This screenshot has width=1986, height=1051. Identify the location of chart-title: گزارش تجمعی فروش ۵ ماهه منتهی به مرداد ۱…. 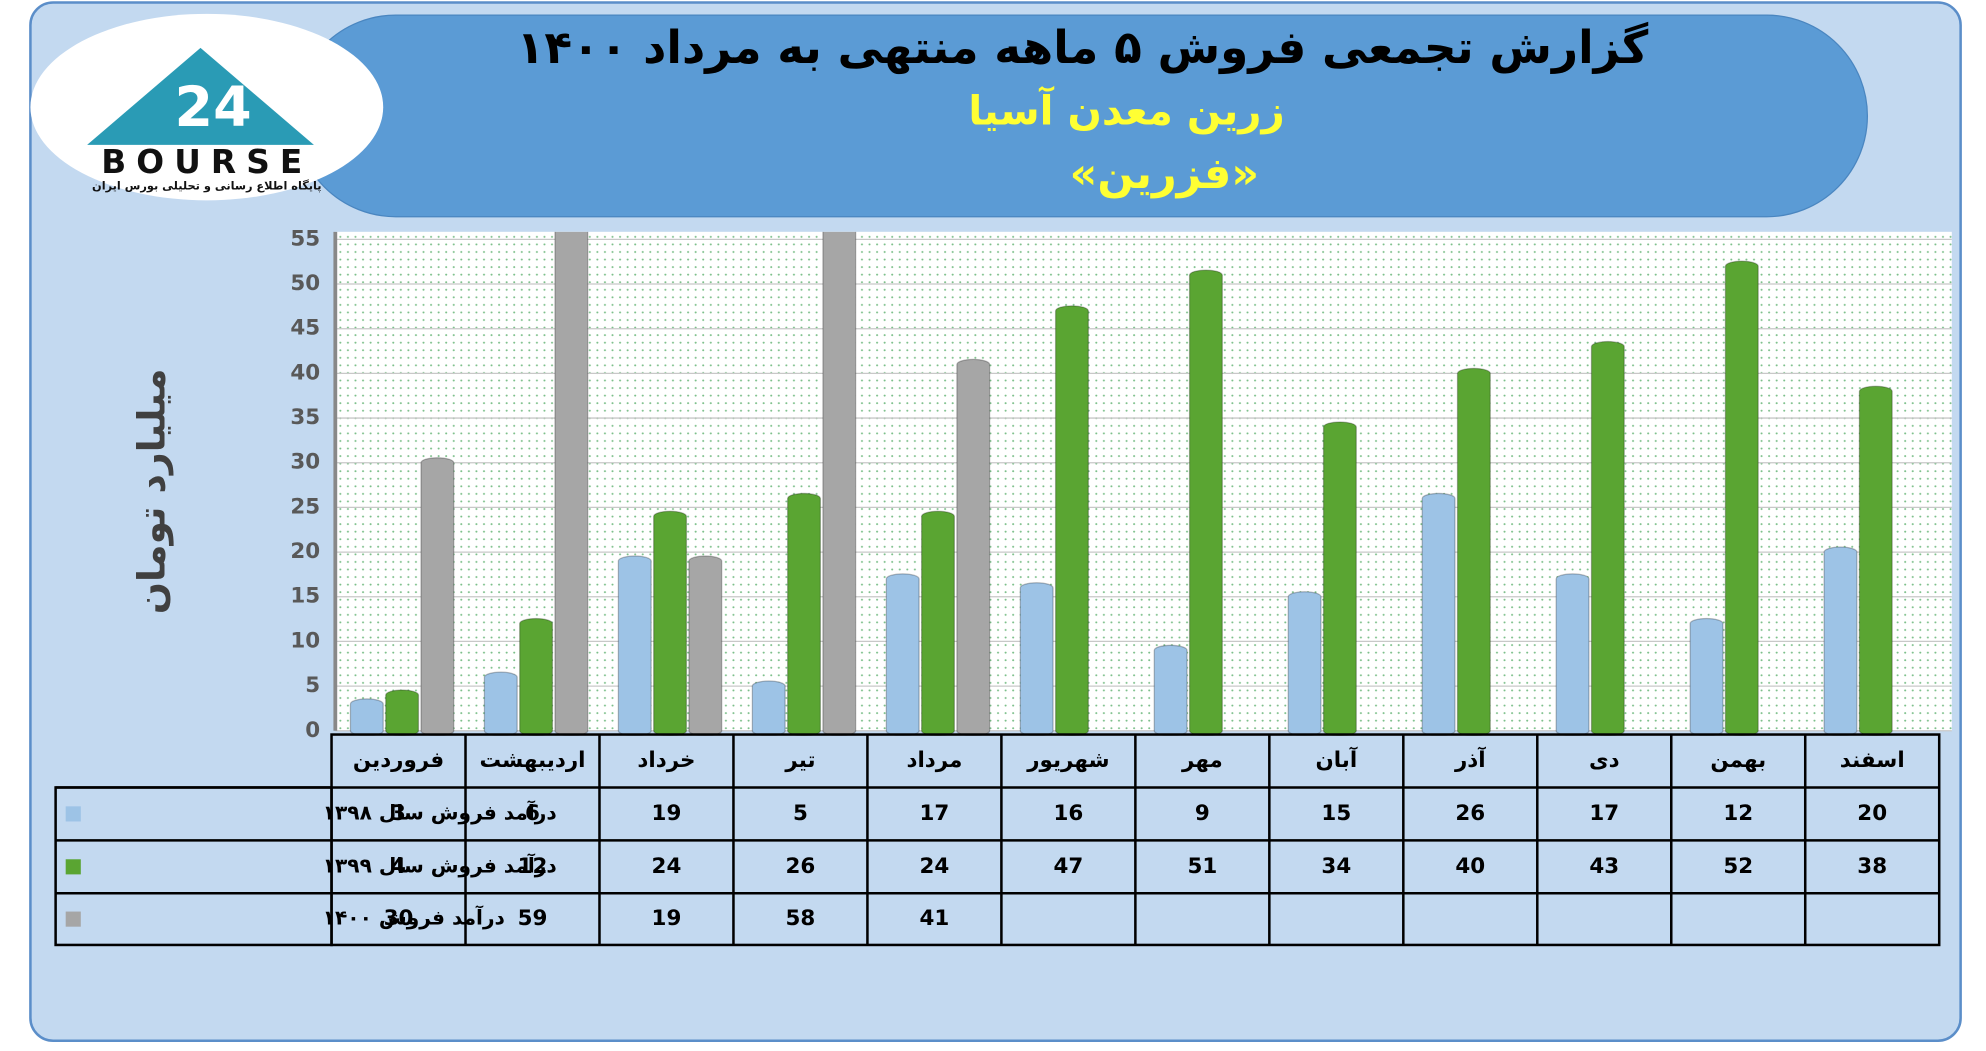
(1083, 47).